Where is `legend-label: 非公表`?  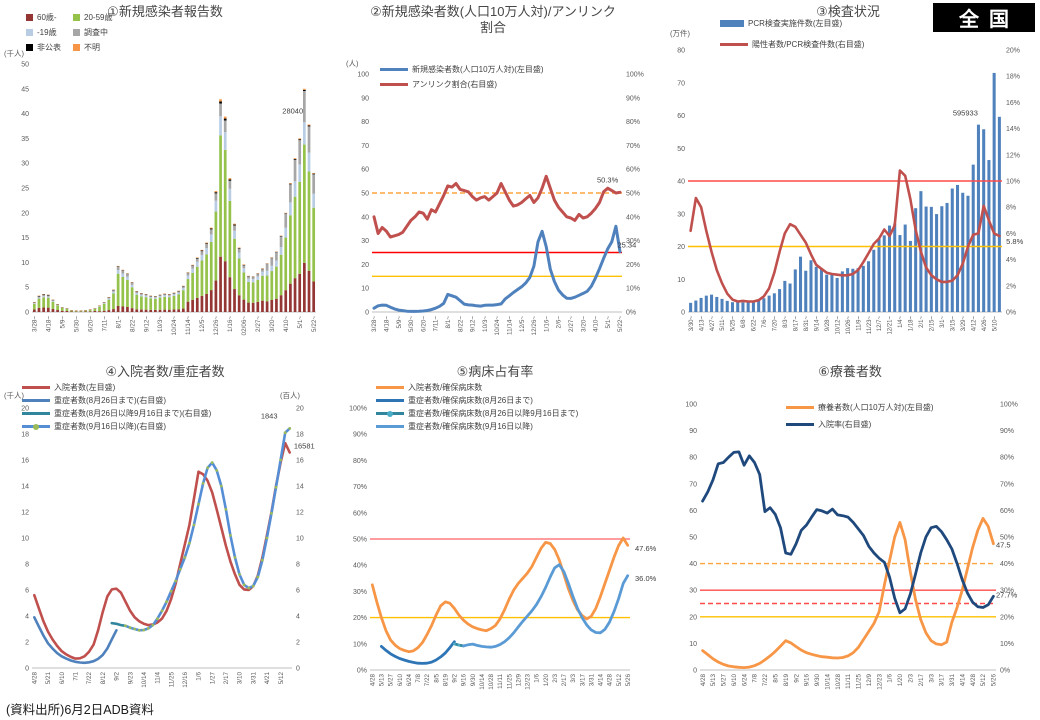
legend-label: 非公表 is located at coordinates (49, 47).